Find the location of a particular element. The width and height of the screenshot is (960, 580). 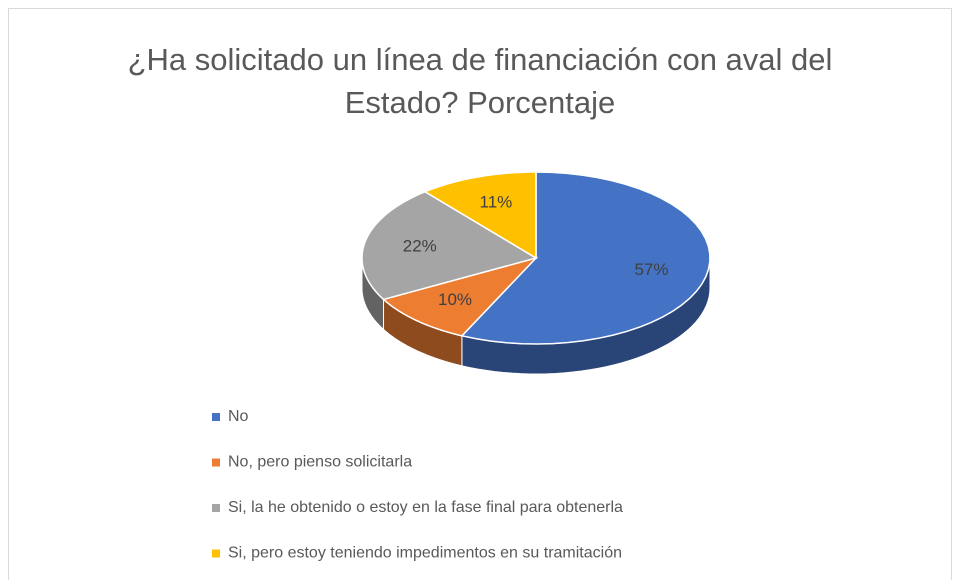

legend-label: No is located at coordinates (238, 416).